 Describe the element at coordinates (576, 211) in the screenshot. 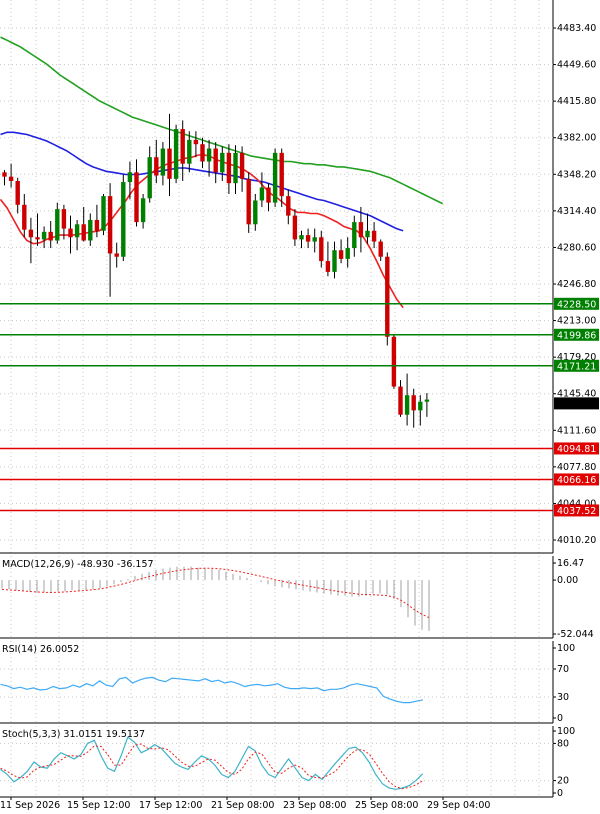

I see `price-tick-label: 4314.40` at that location.